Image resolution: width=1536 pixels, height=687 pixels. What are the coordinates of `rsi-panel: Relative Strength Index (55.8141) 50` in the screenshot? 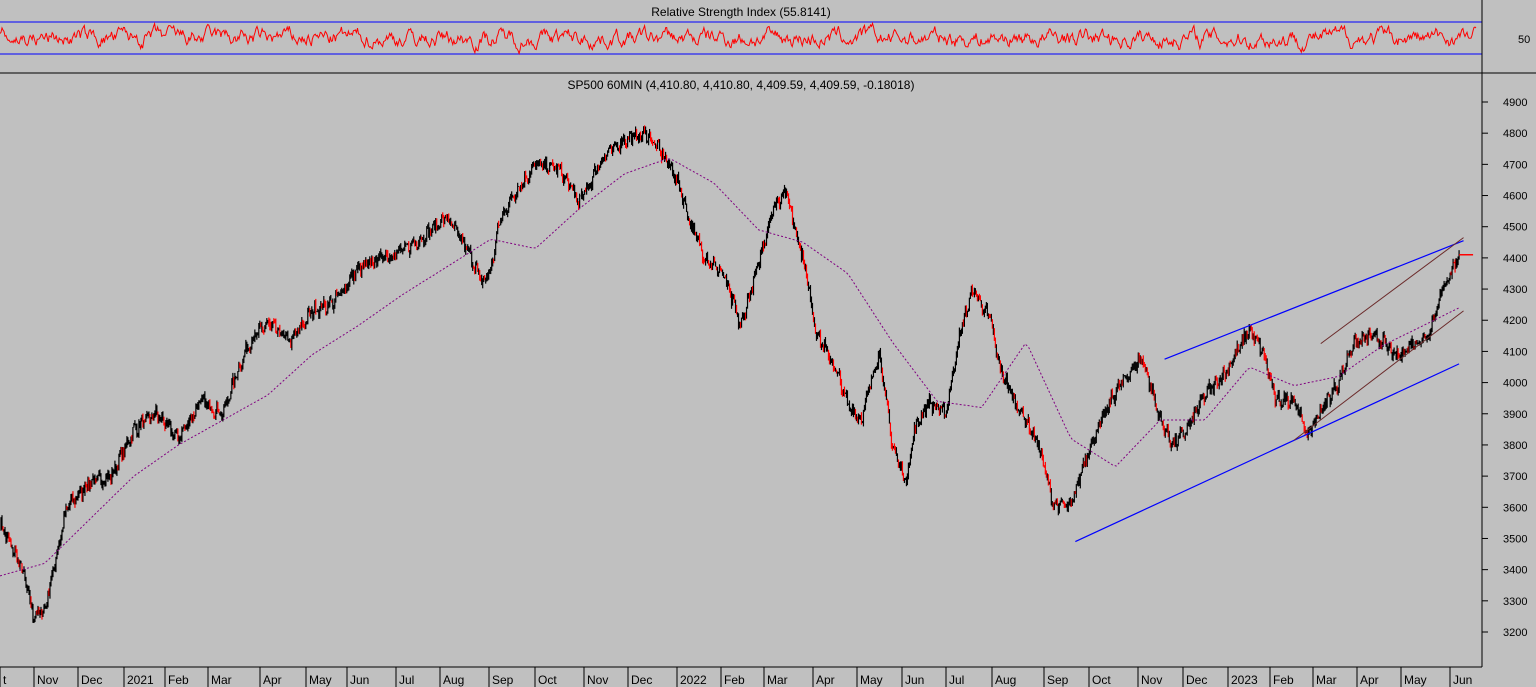 It's located at (765, 36).